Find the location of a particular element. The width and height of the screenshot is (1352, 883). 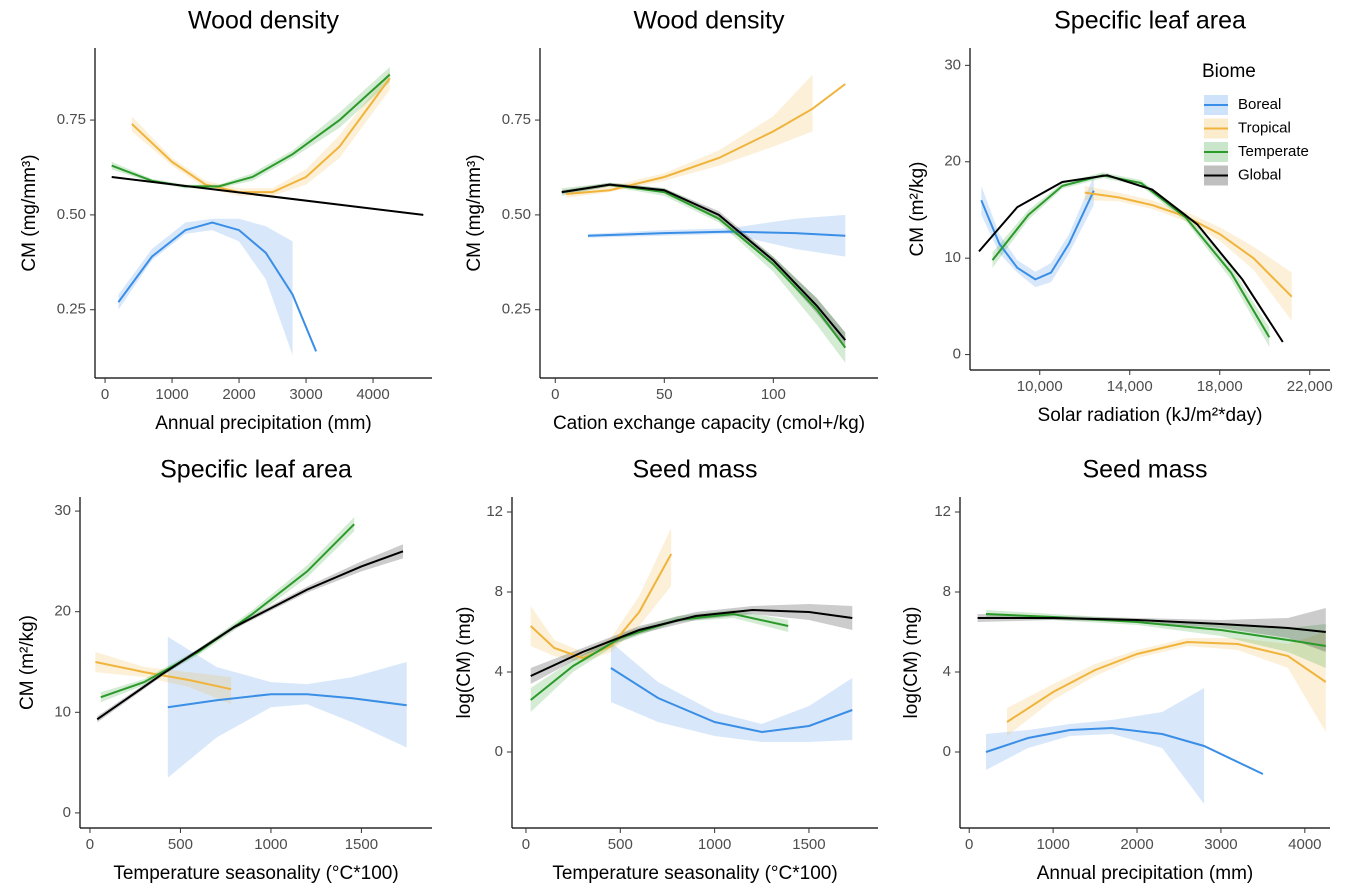

legend: Biome Boreal Tropical Temperate Global is located at coordinates (1255, 123).